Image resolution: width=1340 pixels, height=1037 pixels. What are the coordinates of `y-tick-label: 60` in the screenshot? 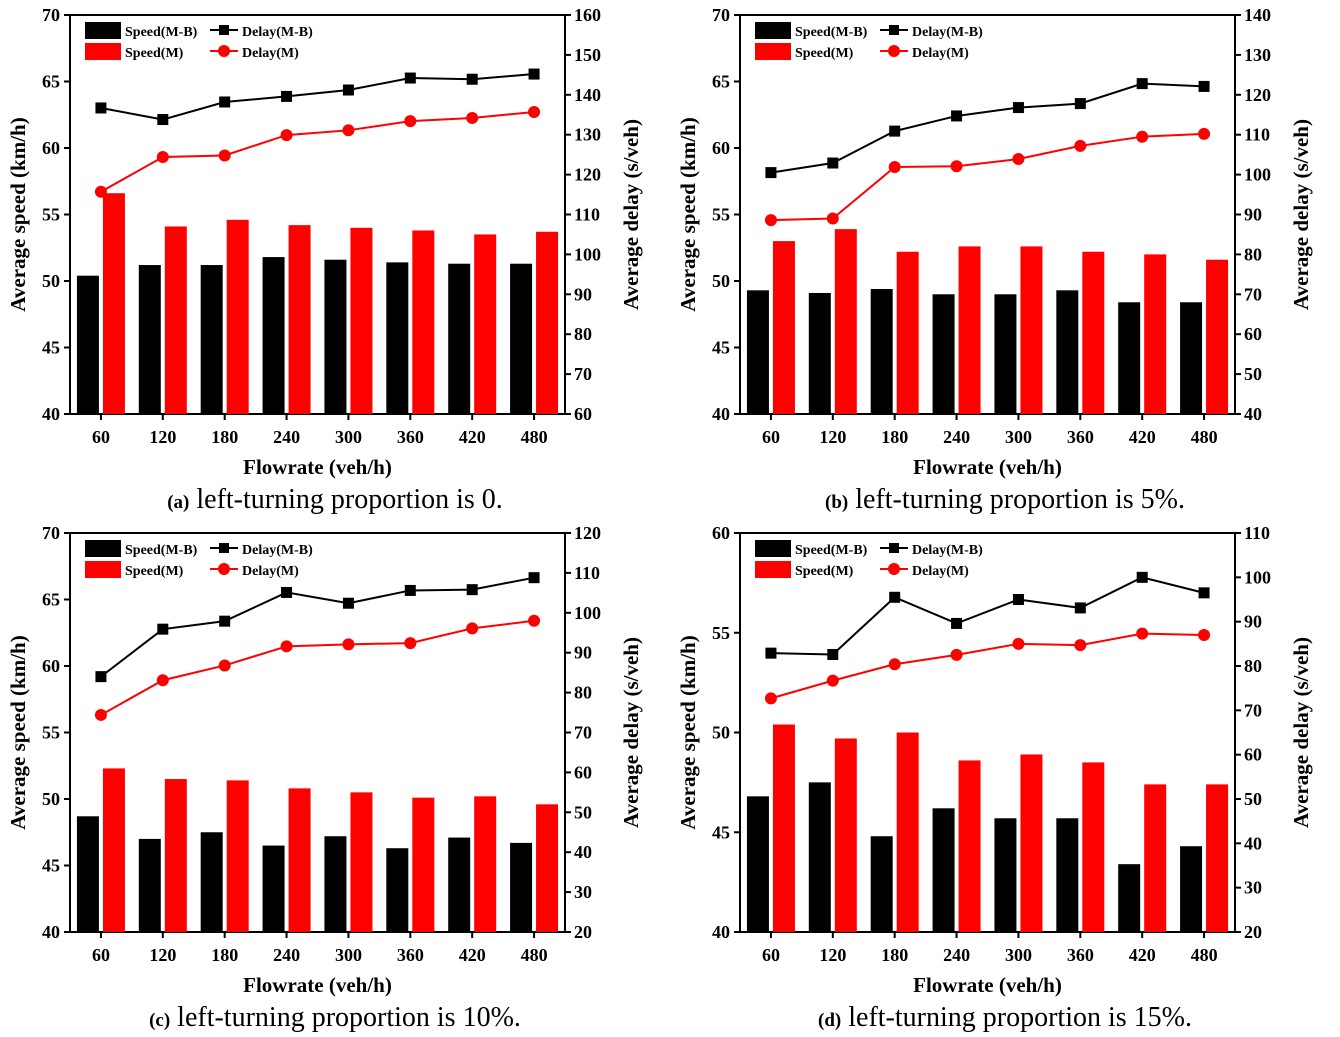 It's located at (721, 533).